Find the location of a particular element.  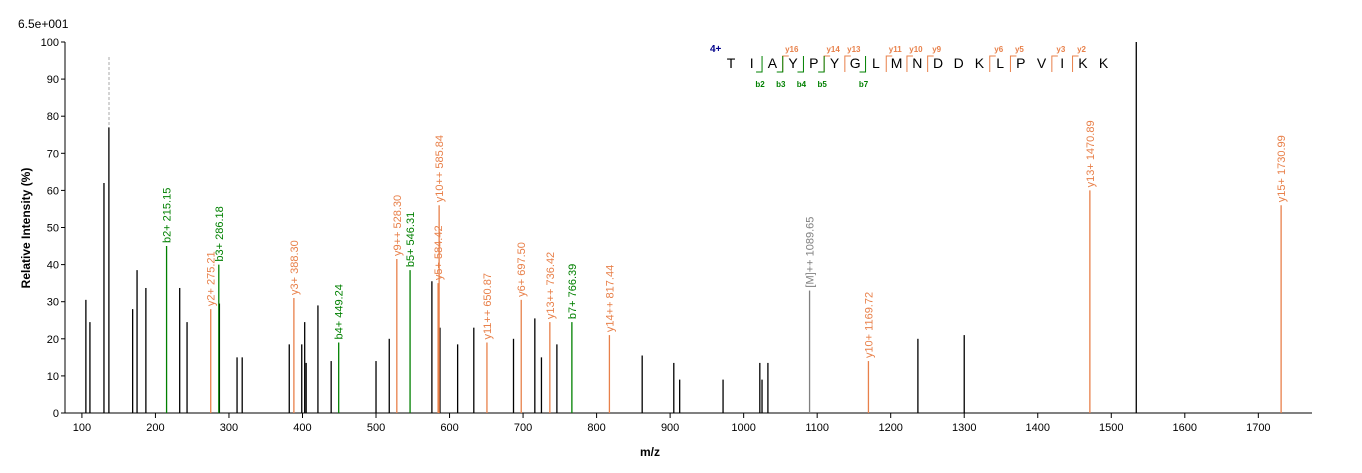

x-tick-label: 400 is located at coordinates (302, 428).